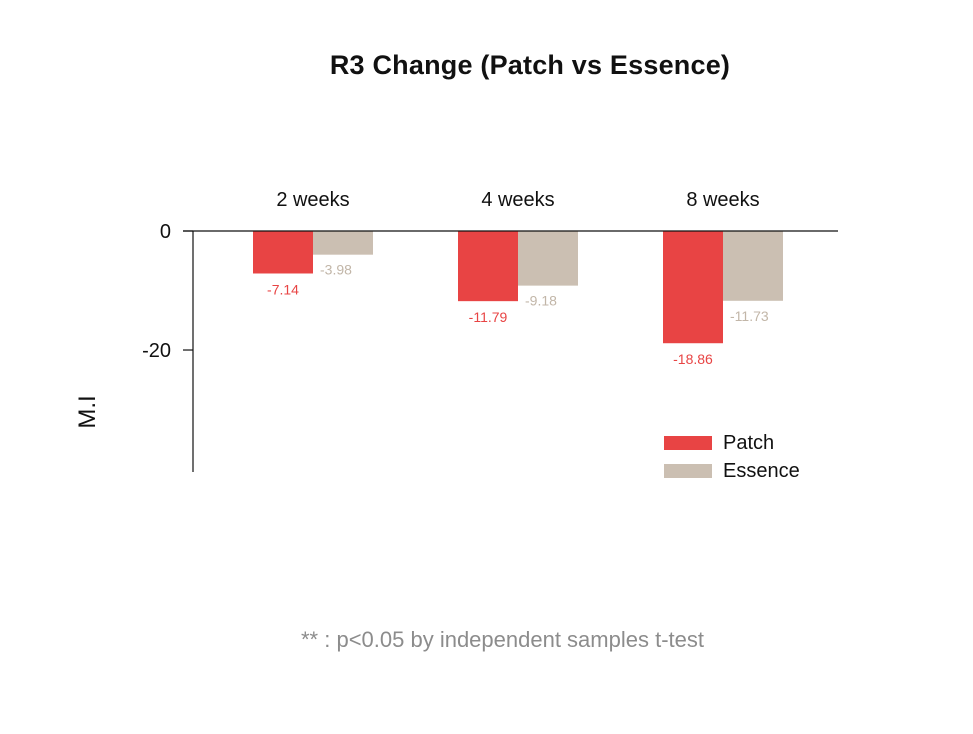  I want to click on data-label-patch: -11.79, so click(488, 317).